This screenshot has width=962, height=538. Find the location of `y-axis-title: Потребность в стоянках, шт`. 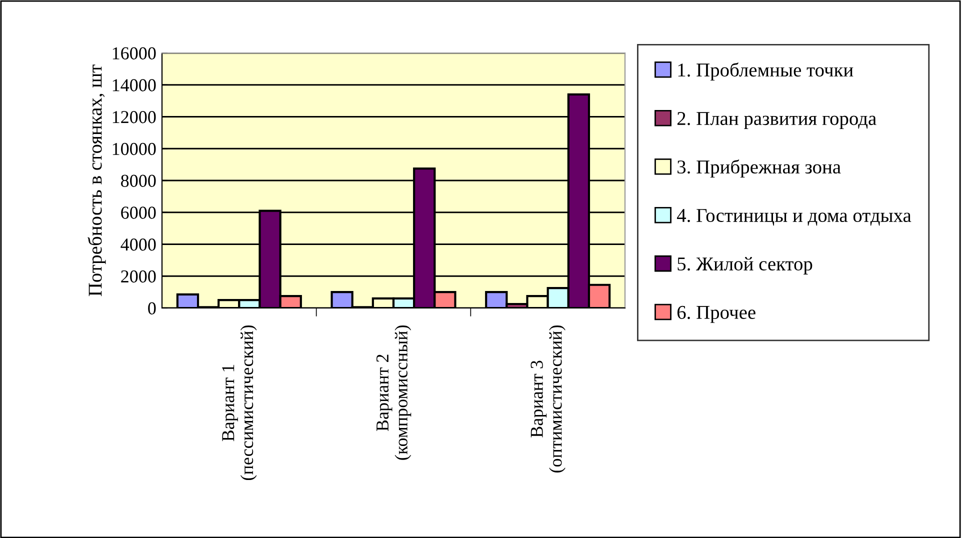

y-axis-title: Потребность в стоянках, шт is located at coordinates (97, 180).